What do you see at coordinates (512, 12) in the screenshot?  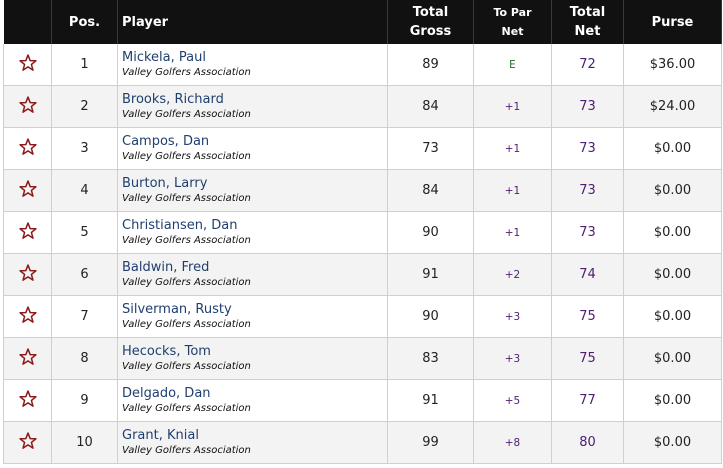 I see `to-par-header-line1: To Par` at bounding box center [512, 12].